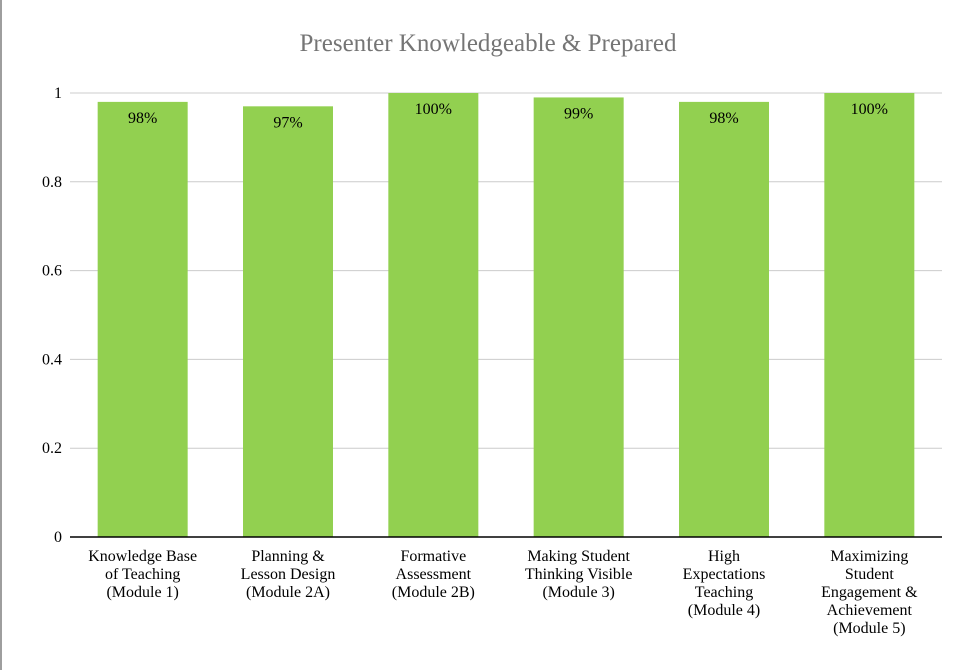 Image resolution: width=976 pixels, height=670 pixels. Describe the element at coordinates (58, 537) in the screenshot. I see `y-tick-label: 0` at that location.